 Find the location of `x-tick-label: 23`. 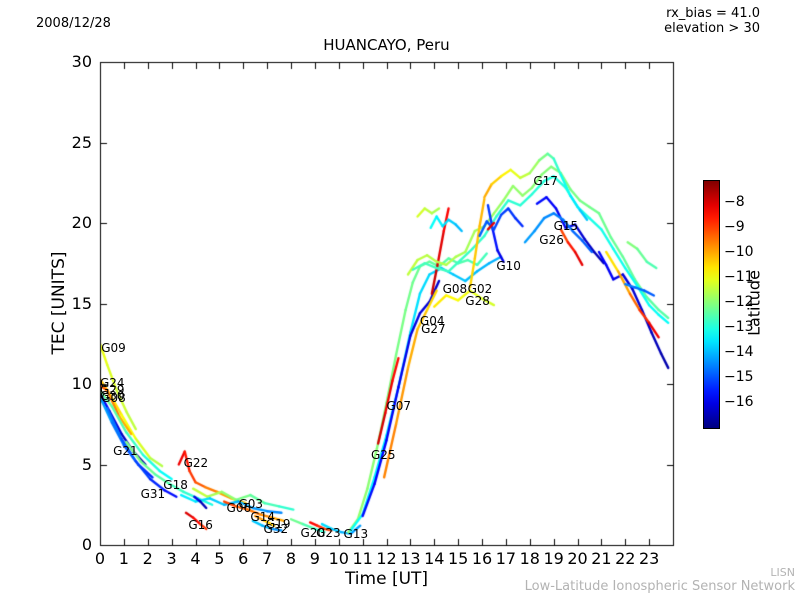

x-tick-label: 23 is located at coordinates (649, 558).